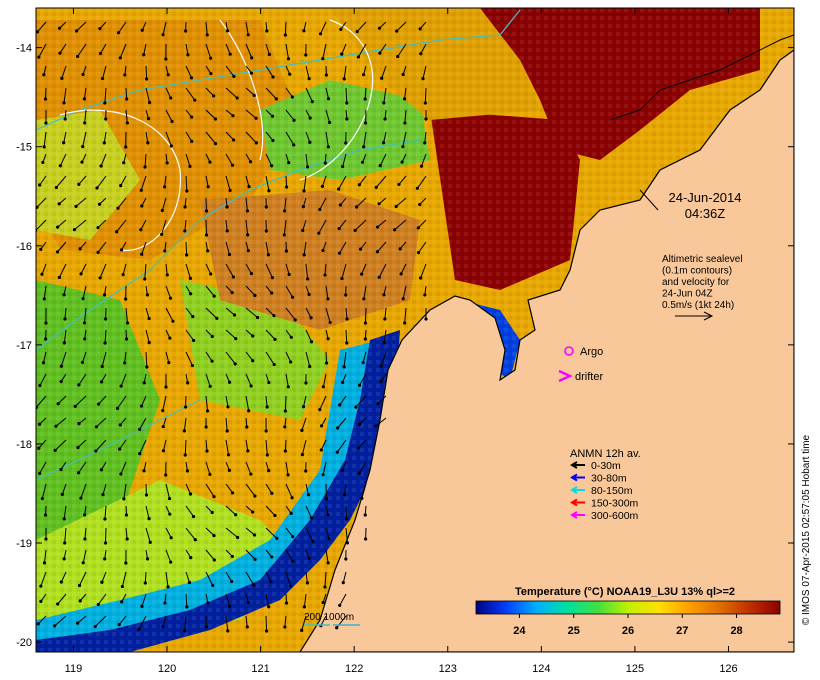 The width and height of the screenshot is (820, 680). I want to click on x-tick-label: 120, so click(167, 669).